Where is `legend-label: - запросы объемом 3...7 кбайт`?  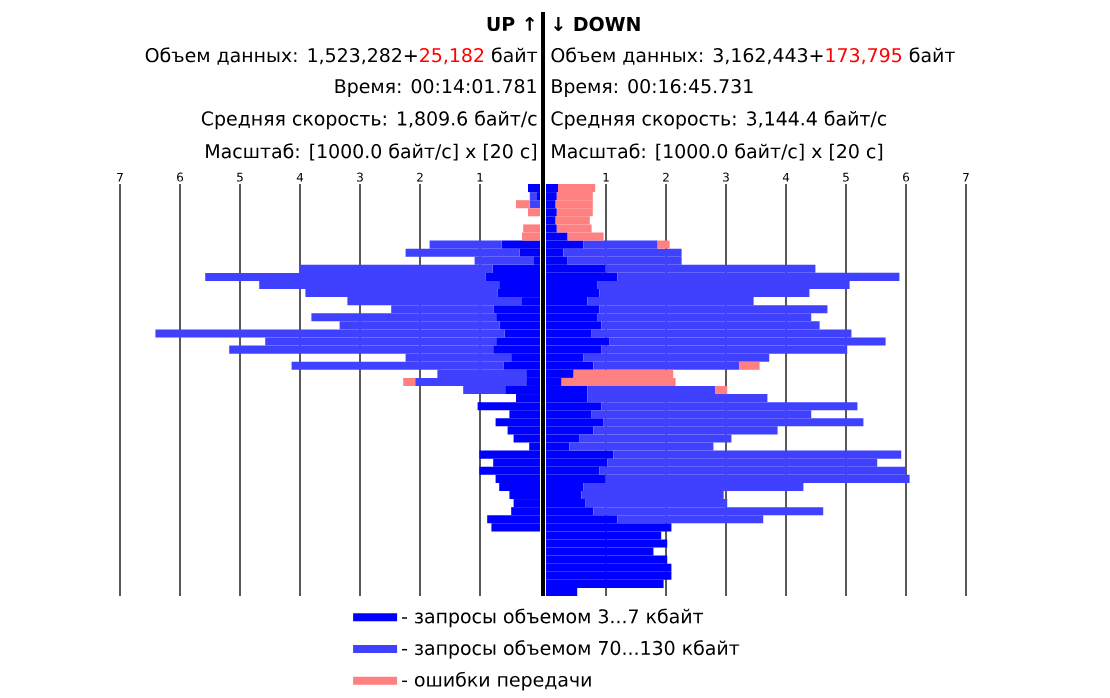
legend-label: - запросы объемом 3...7 кбайт is located at coordinates (553, 618).